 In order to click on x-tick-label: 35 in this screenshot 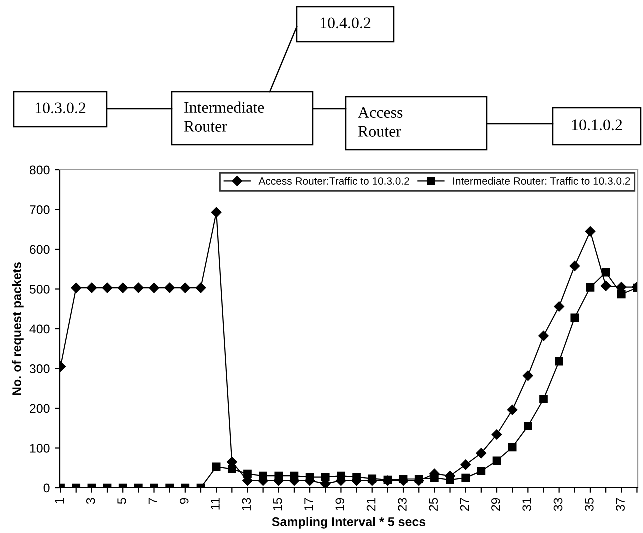, I will do `click(589, 505)`.